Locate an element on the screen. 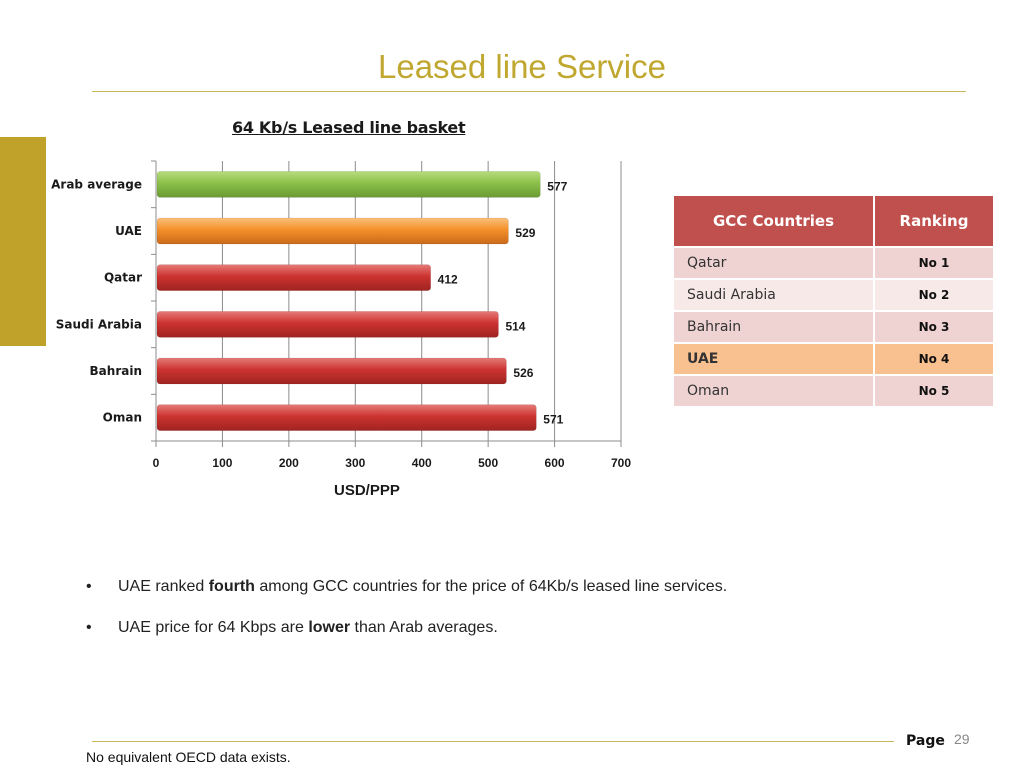 The image size is (1024, 768). ranking-row: UAE No 4 is located at coordinates (834, 358).